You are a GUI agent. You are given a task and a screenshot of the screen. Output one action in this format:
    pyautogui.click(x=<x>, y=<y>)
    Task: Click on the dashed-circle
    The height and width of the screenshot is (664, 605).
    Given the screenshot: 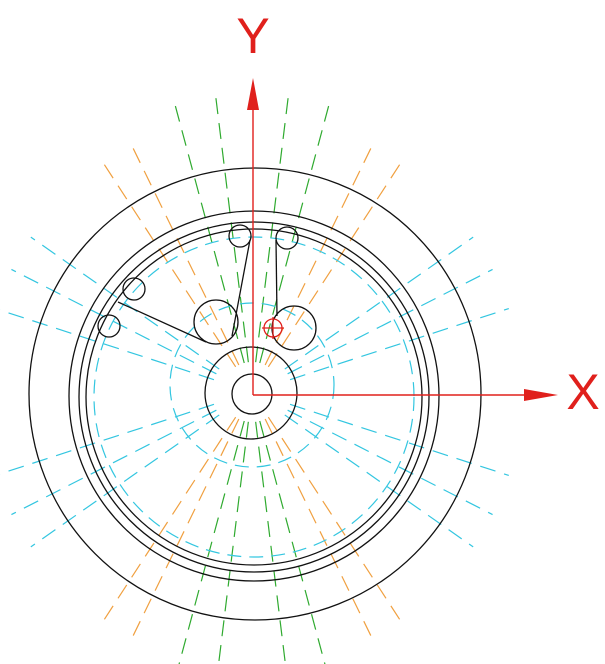 What is the action you would take?
    pyautogui.click(x=252, y=385)
    